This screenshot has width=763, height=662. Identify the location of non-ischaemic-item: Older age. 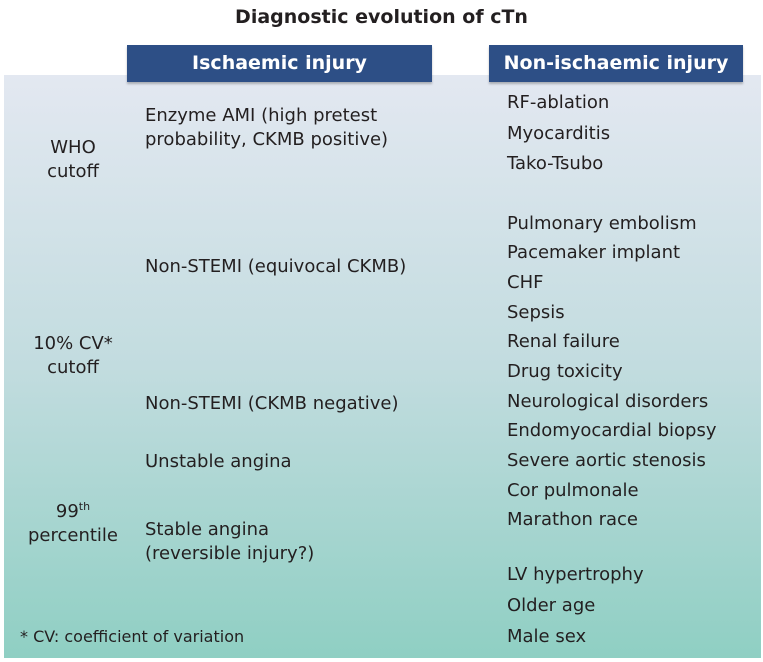
(551, 605).